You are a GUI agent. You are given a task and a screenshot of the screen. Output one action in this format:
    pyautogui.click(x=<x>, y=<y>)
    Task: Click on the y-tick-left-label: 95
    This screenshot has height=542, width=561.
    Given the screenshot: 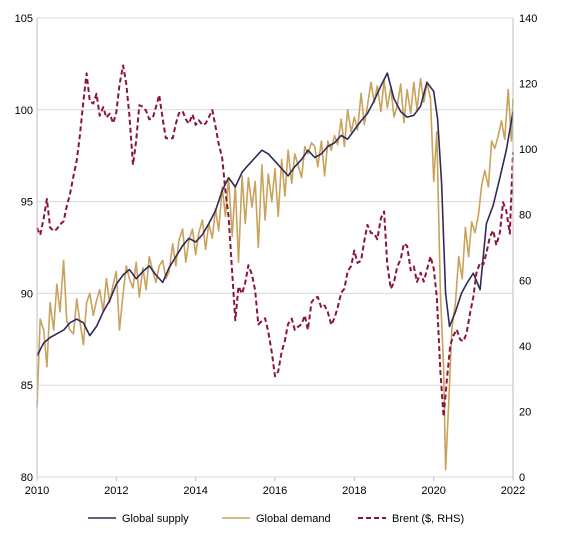 What is the action you would take?
    pyautogui.click(x=27, y=203)
    